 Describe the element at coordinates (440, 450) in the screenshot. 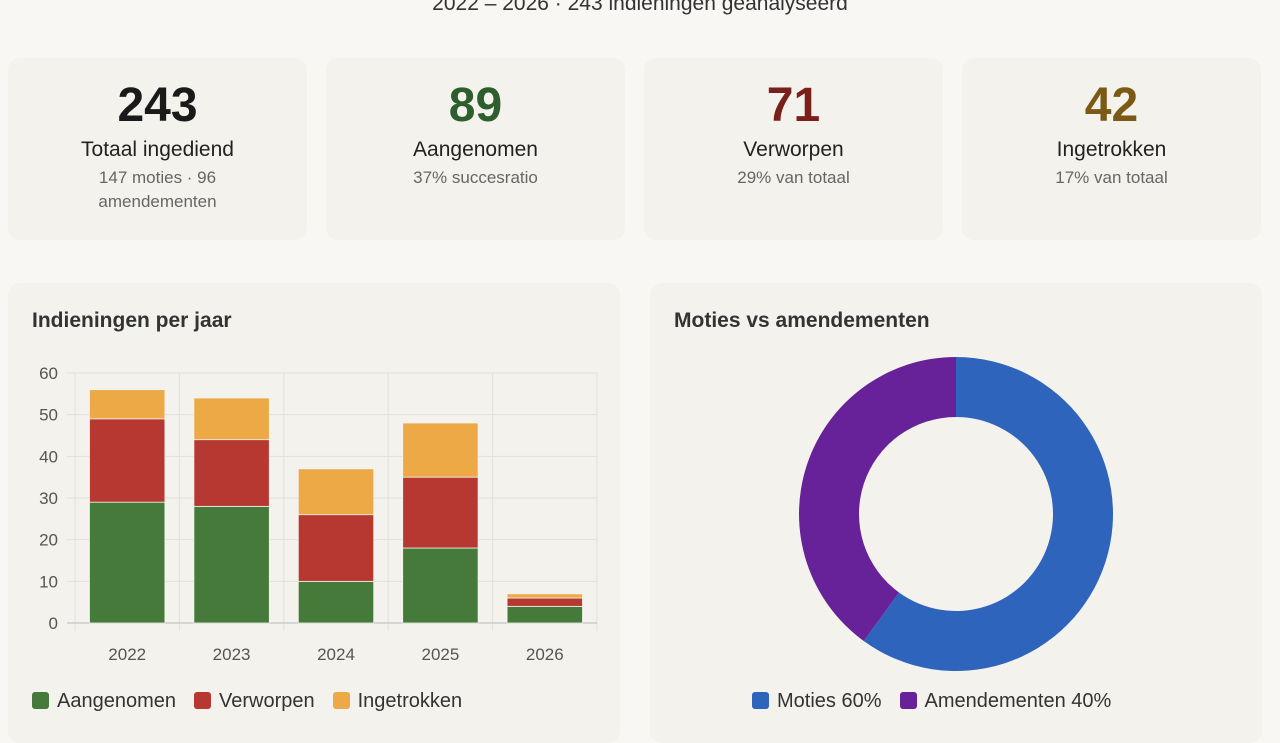

I see `bar-segment-ingetrokken-2025` at that location.